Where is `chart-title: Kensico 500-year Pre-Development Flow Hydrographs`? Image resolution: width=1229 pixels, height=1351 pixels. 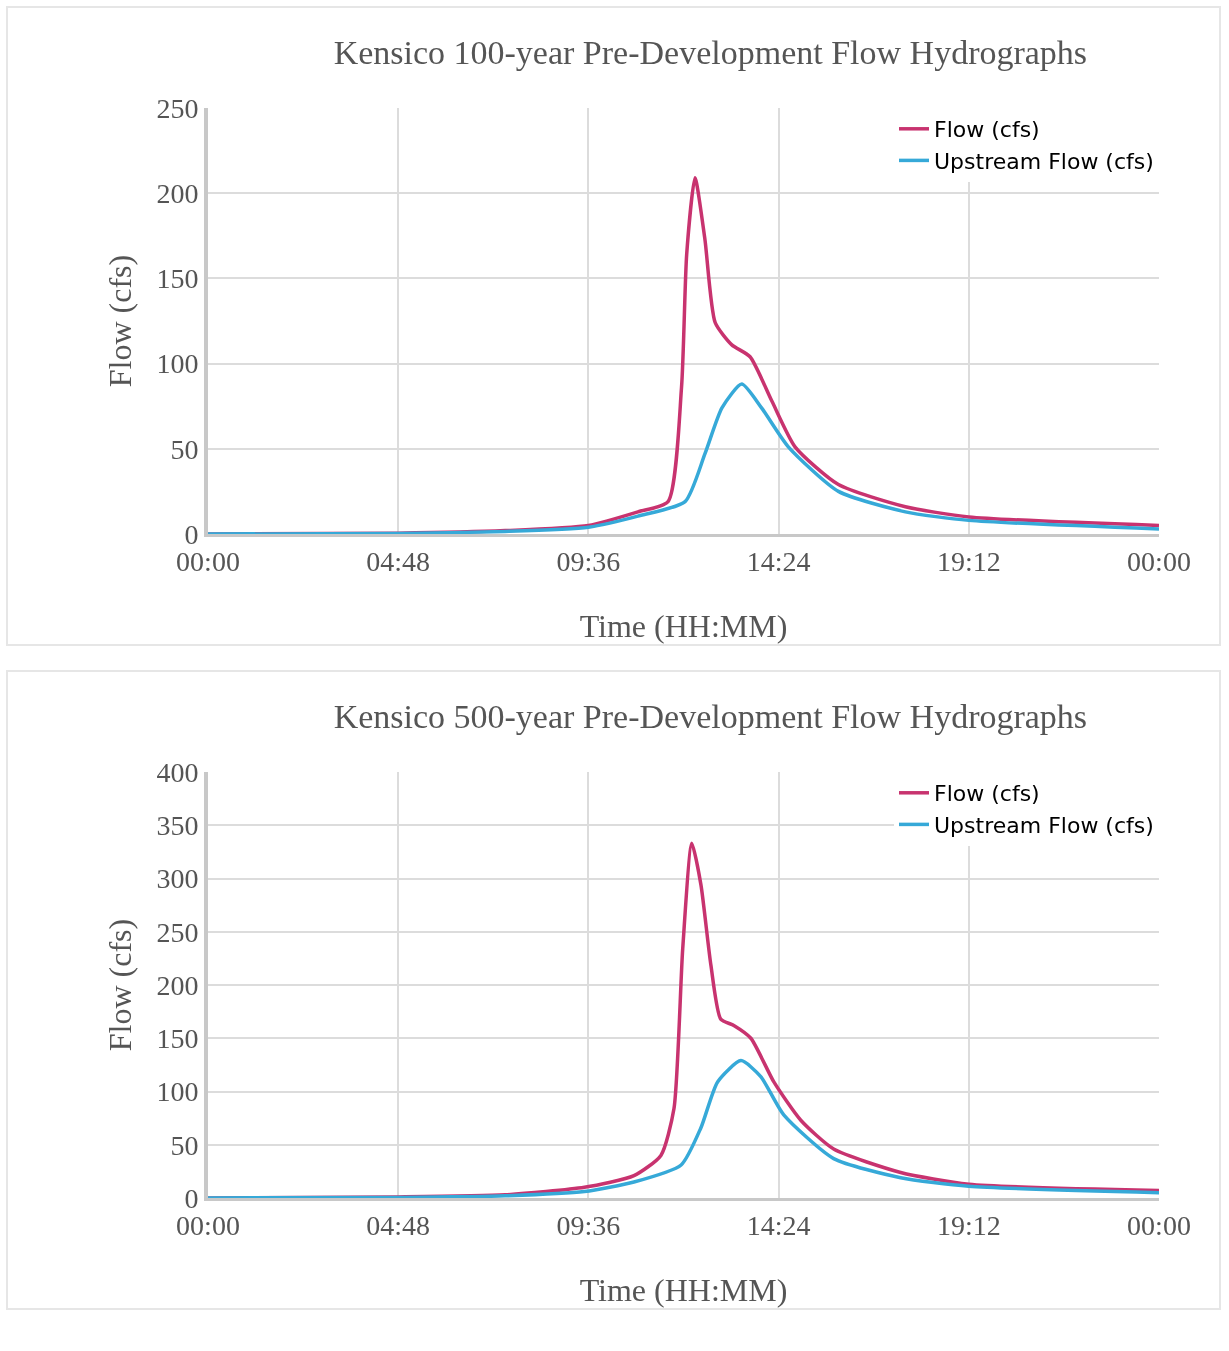 chart-title: Kensico 500-year Pre-Development Flow Hydrographs is located at coordinates (710, 716).